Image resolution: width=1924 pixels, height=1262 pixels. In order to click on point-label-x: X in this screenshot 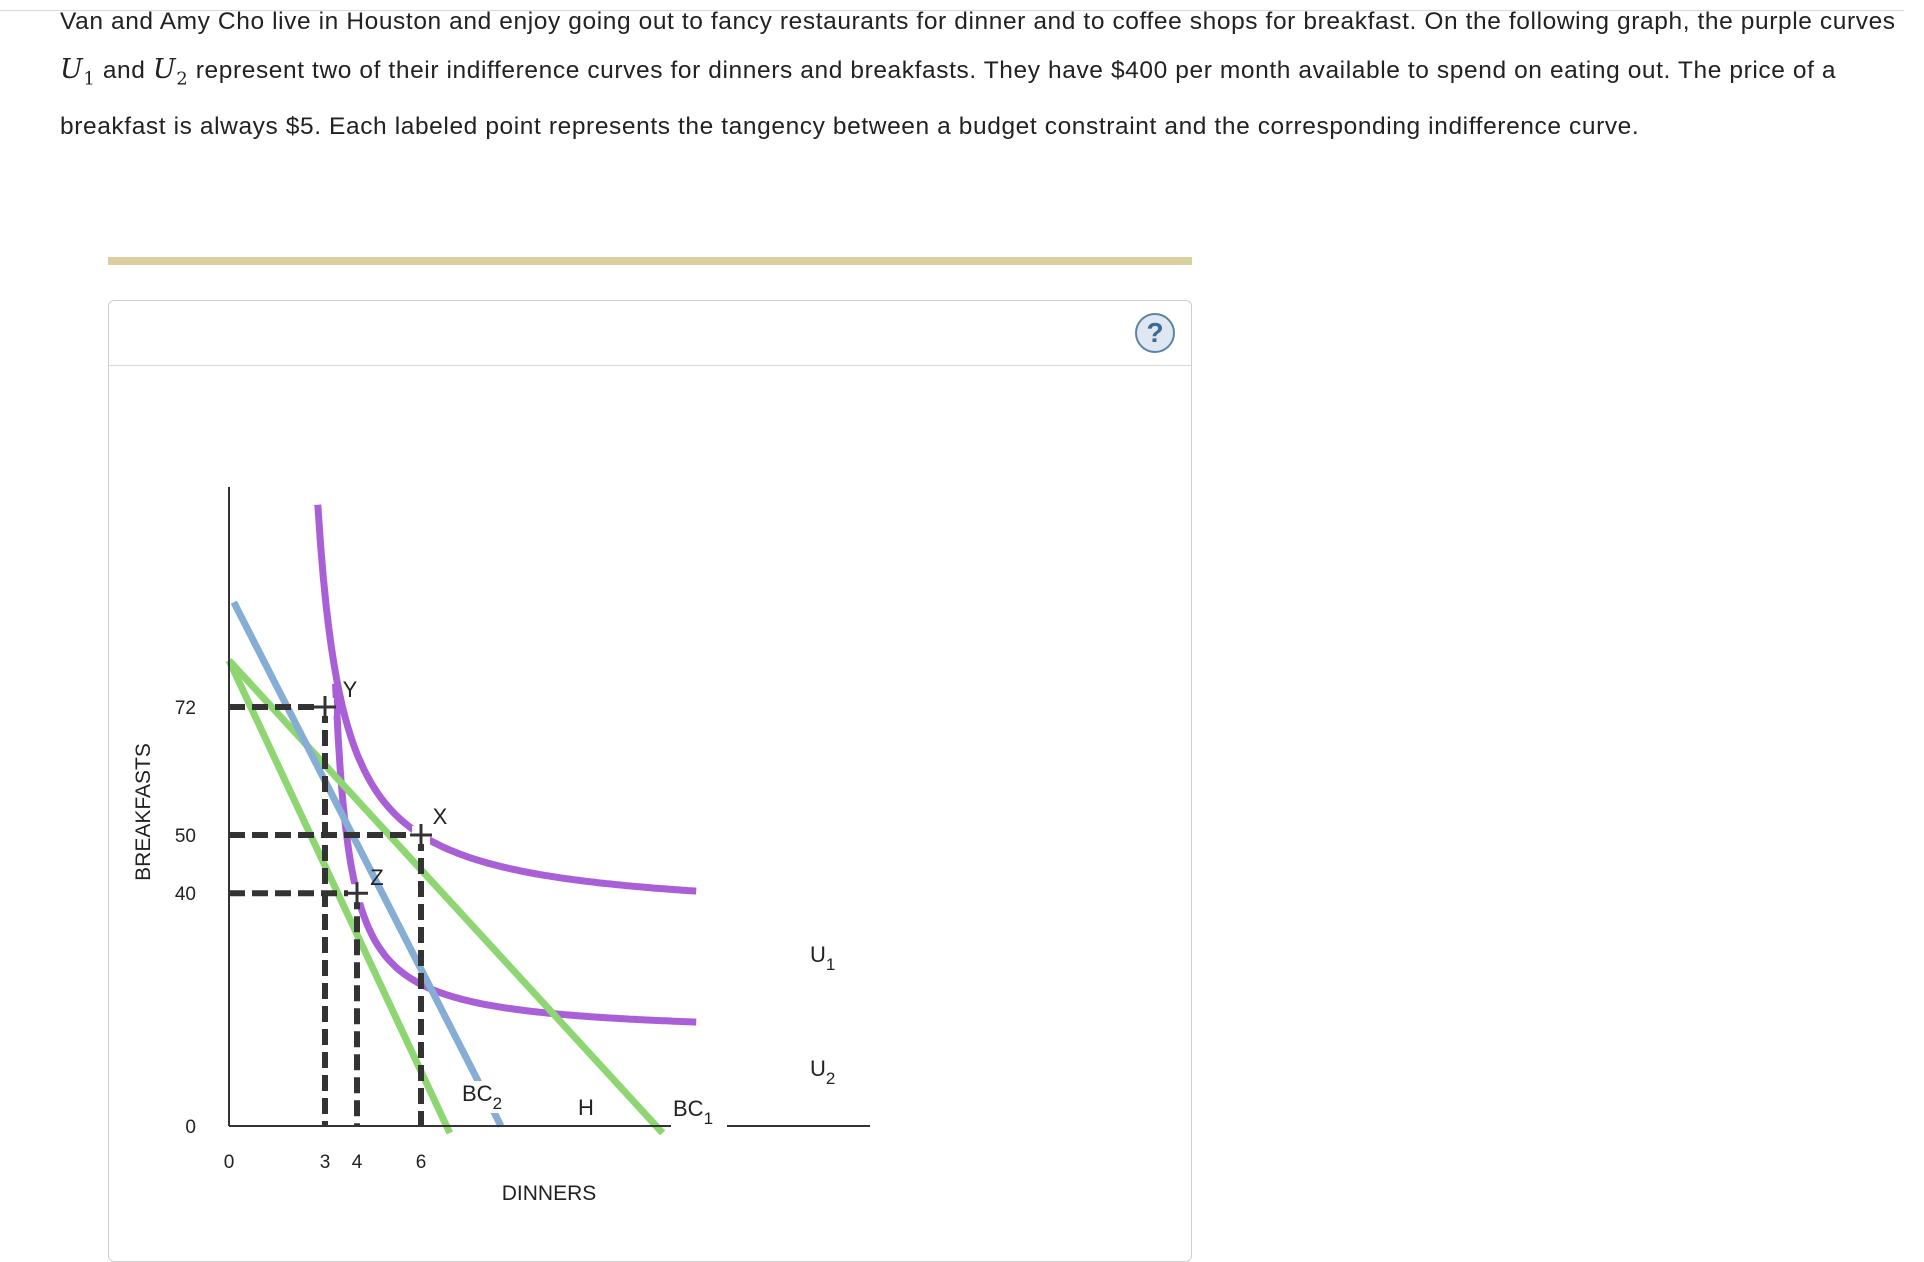, I will do `click(440, 816)`.